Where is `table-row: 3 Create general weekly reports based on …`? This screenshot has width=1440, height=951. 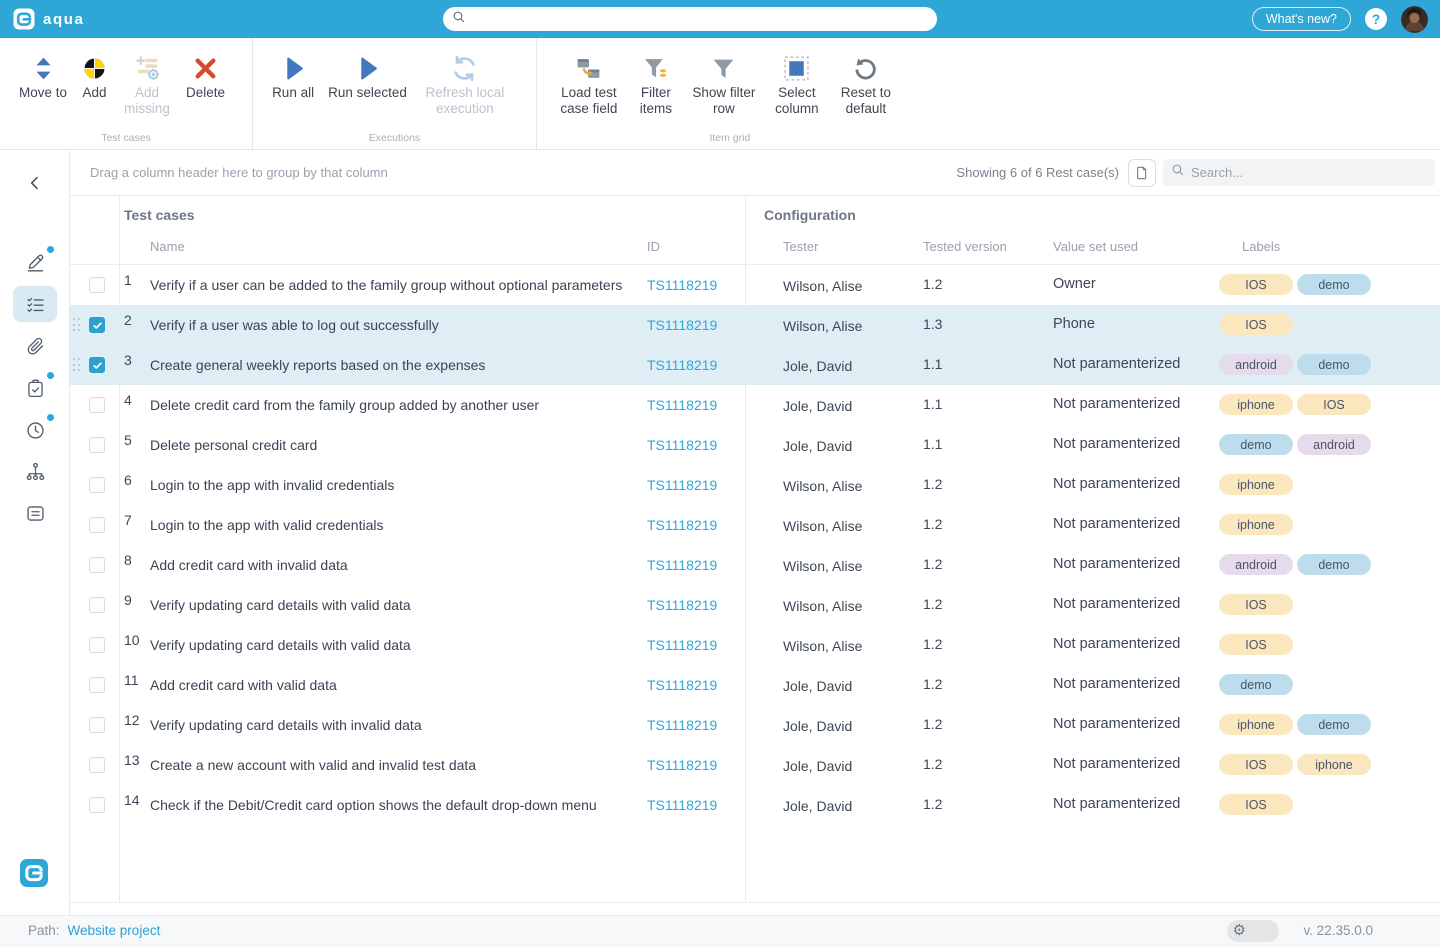 table-row: 3 Create general weekly reports based on … is located at coordinates (755, 365).